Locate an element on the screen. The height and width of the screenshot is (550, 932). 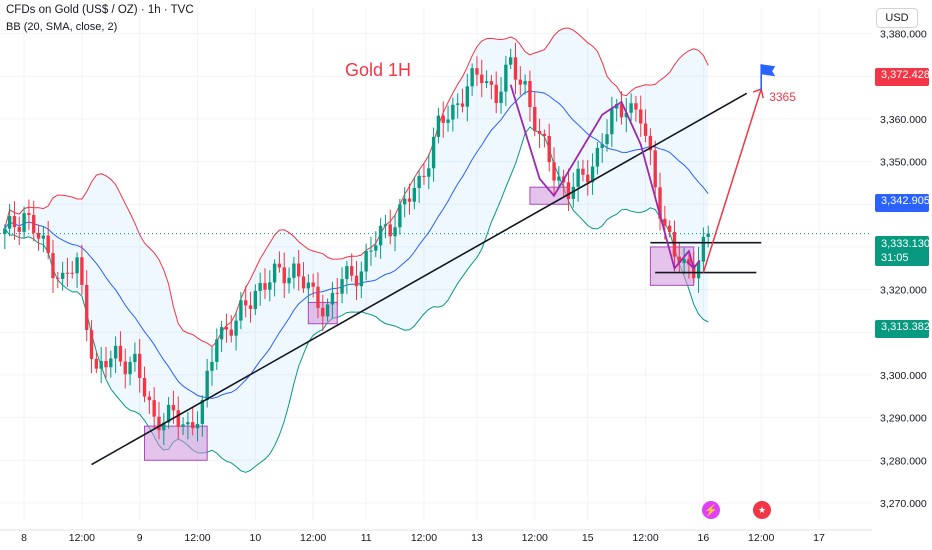
lightning-icon: ⚡ is located at coordinates (711, 510).